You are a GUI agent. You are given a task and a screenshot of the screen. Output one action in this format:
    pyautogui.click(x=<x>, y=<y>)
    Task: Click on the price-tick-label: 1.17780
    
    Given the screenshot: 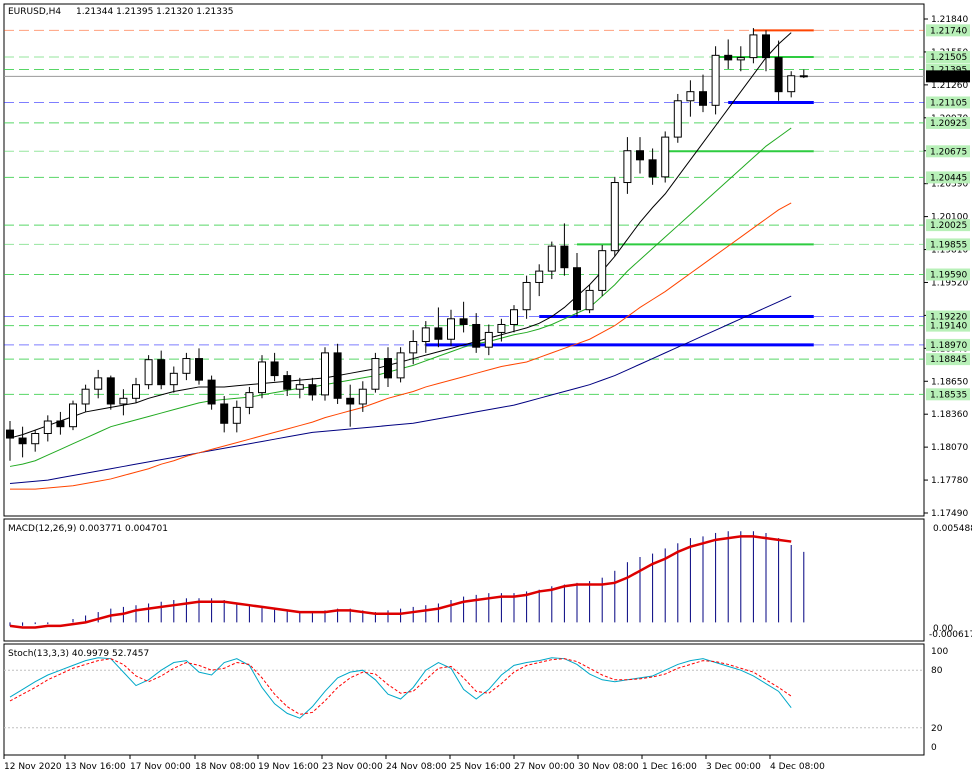 What is the action you would take?
    pyautogui.click(x=949, y=481)
    